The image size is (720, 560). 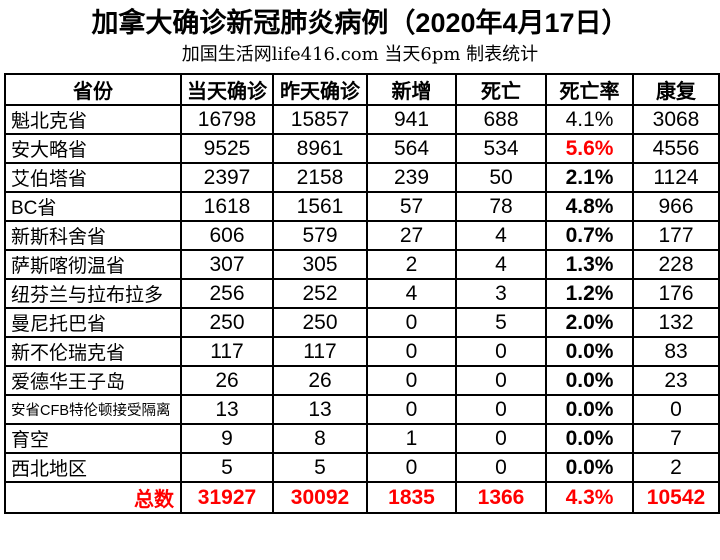 I want to click on yesterday-cell: 252, so click(x=320, y=293).